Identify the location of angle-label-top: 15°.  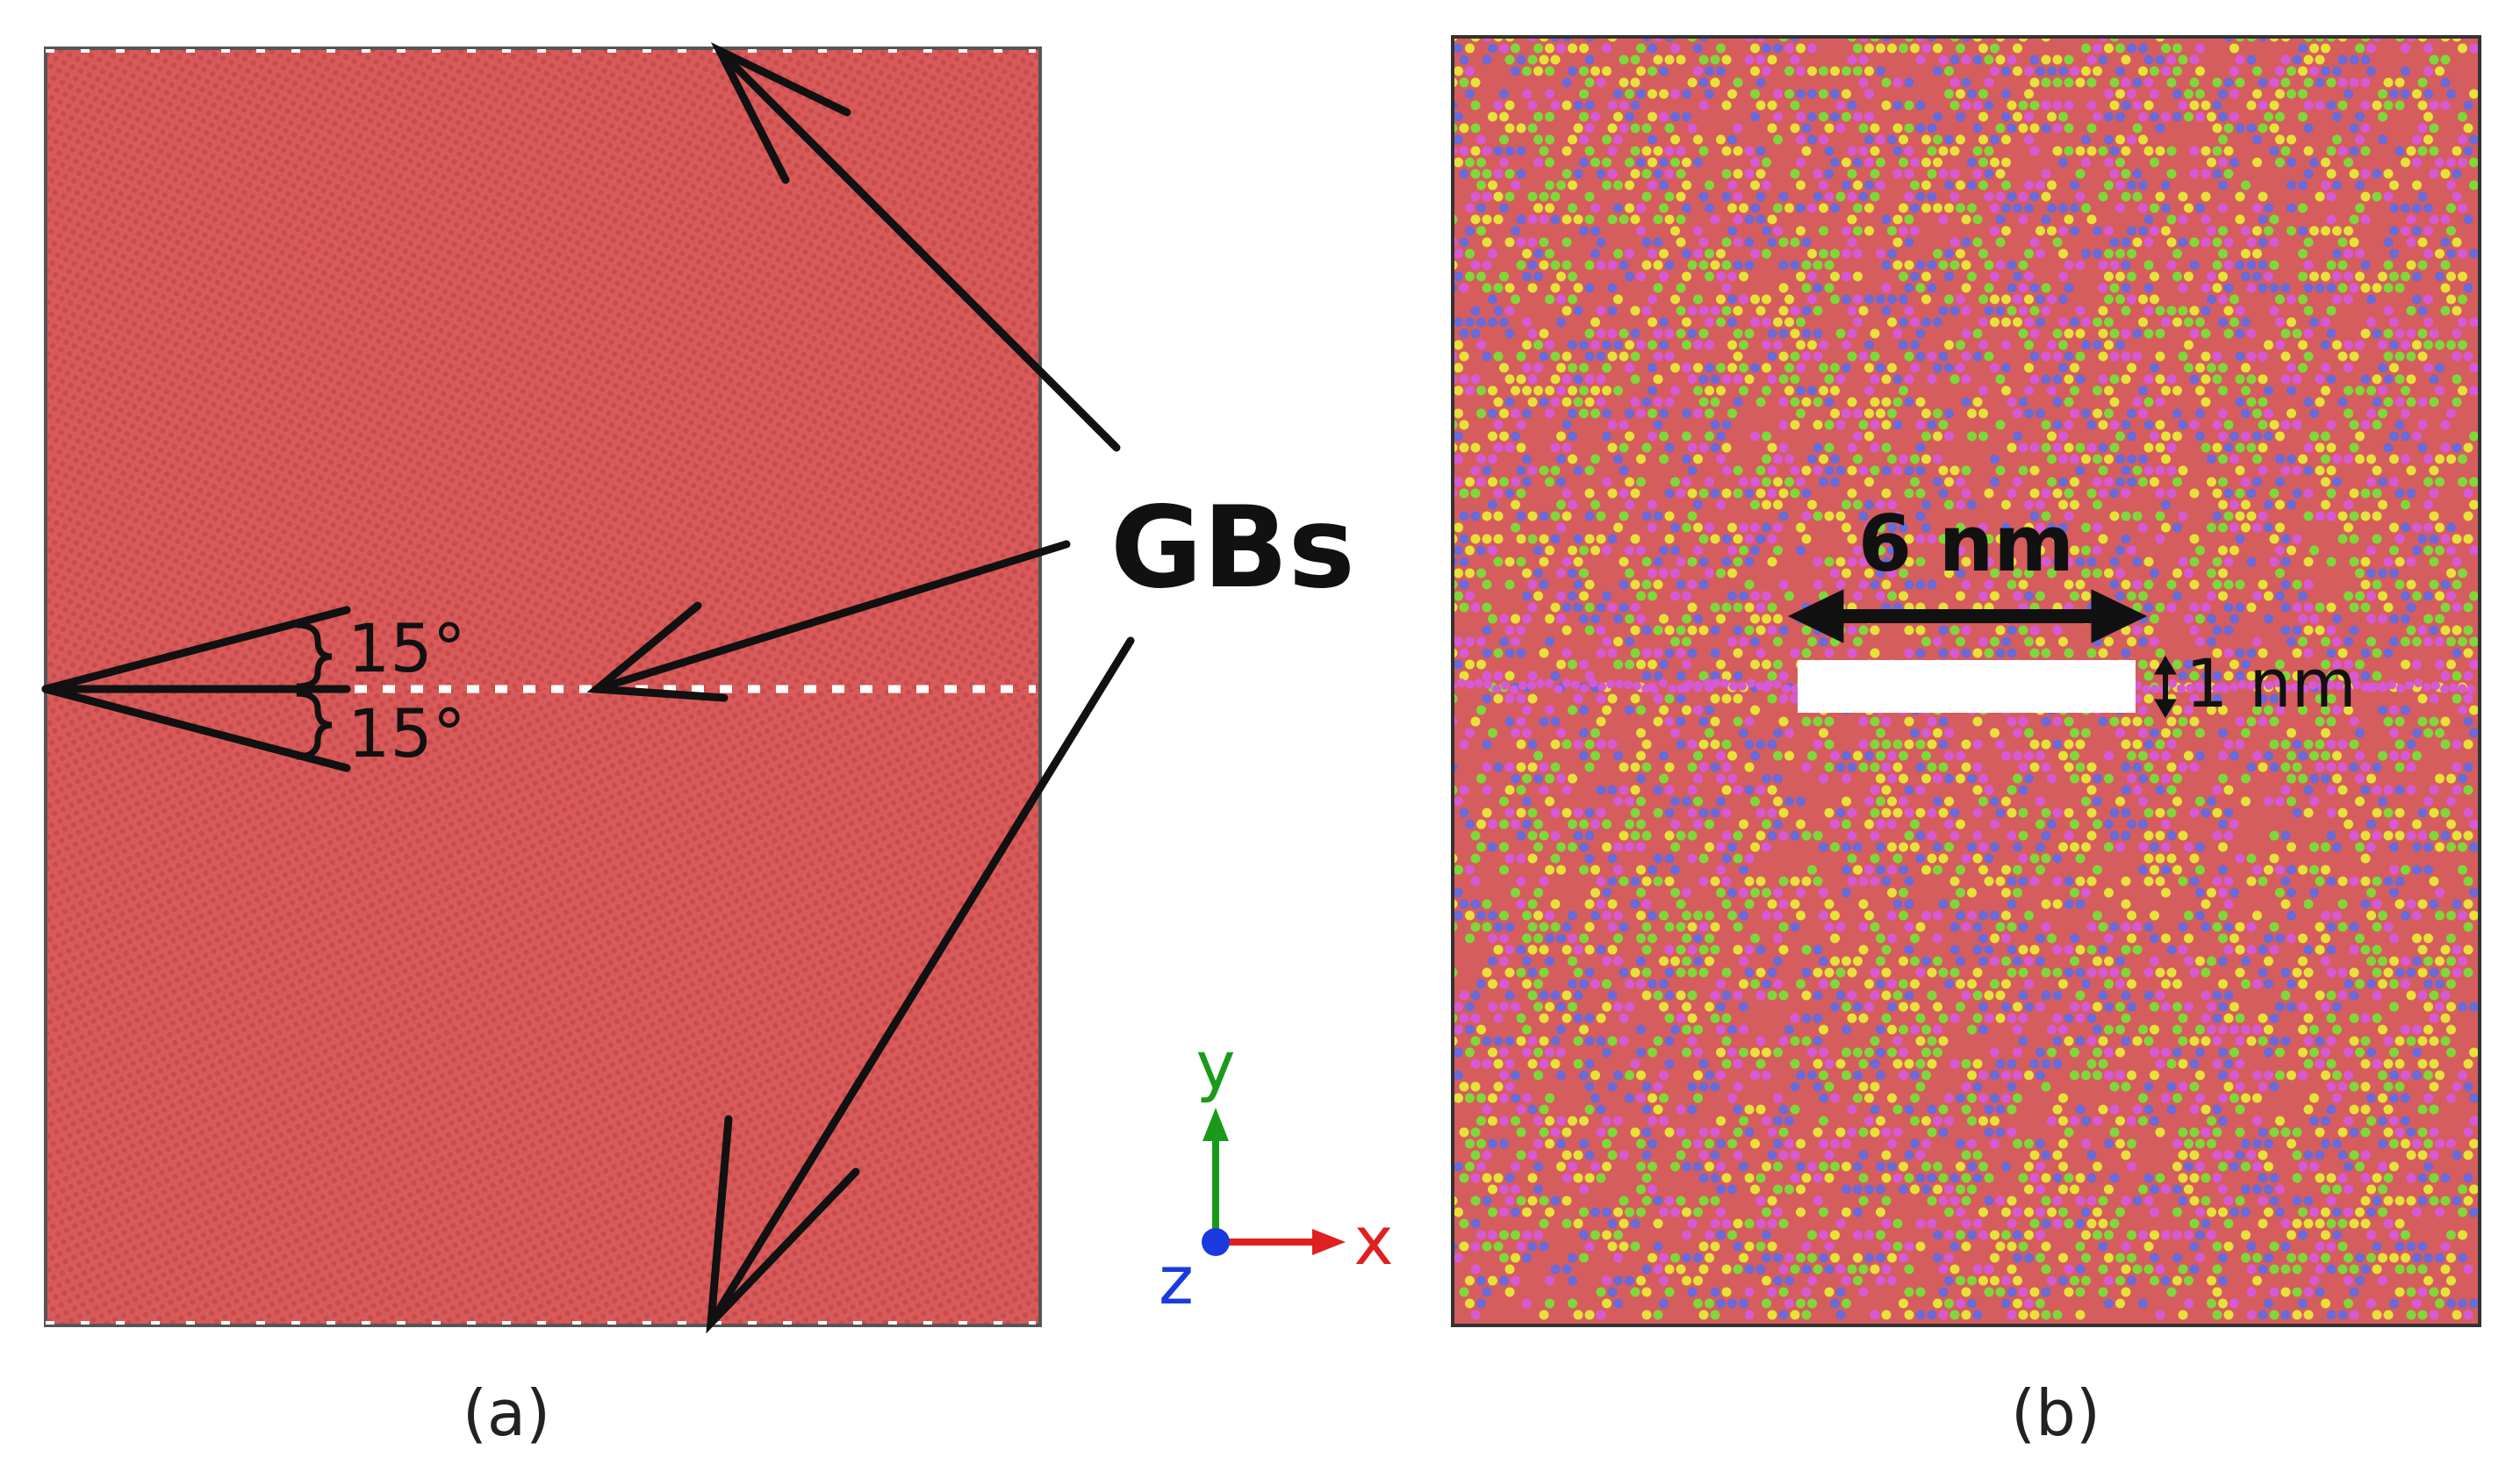
(407, 648).